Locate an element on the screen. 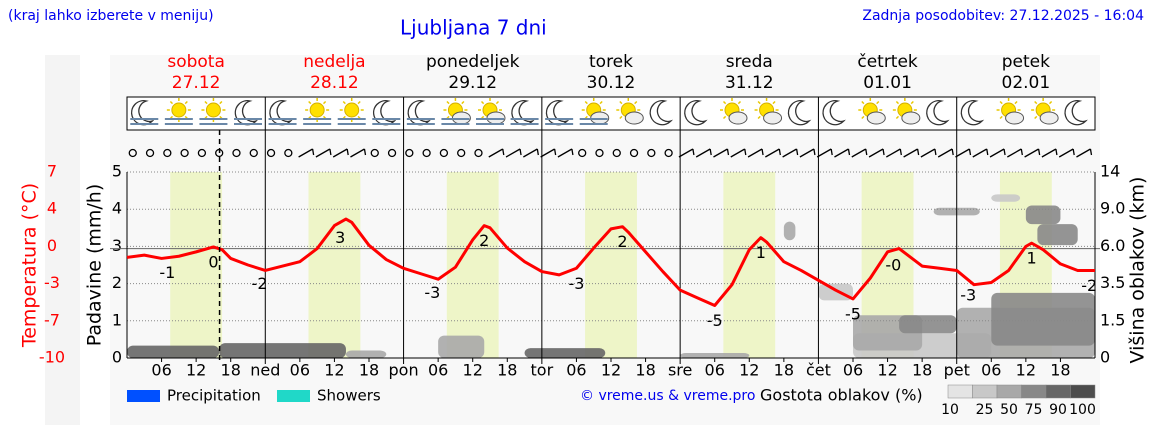  temp-label: 2 is located at coordinates (484, 240).